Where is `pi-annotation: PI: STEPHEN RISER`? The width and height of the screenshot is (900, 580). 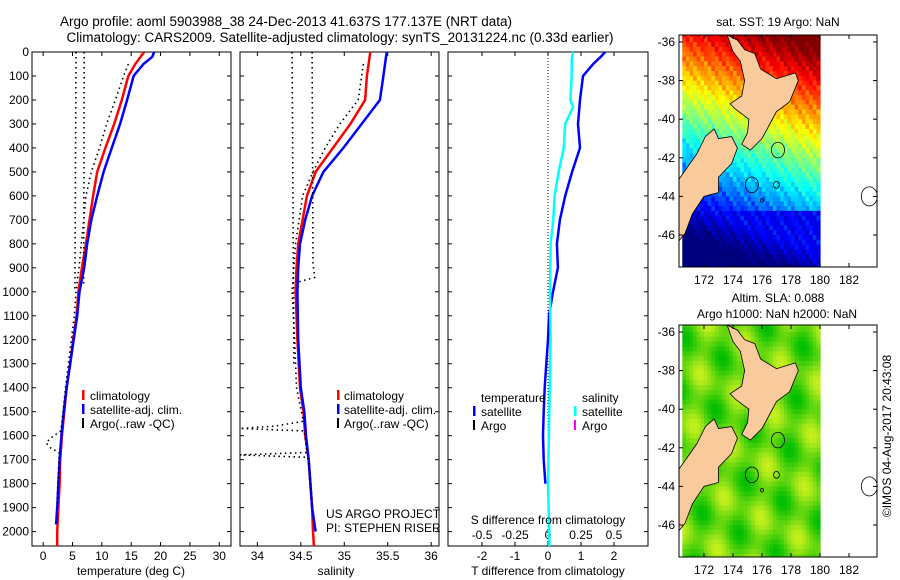
pi-annotation: PI: STEPHEN RISER is located at coordinates (383, 528).